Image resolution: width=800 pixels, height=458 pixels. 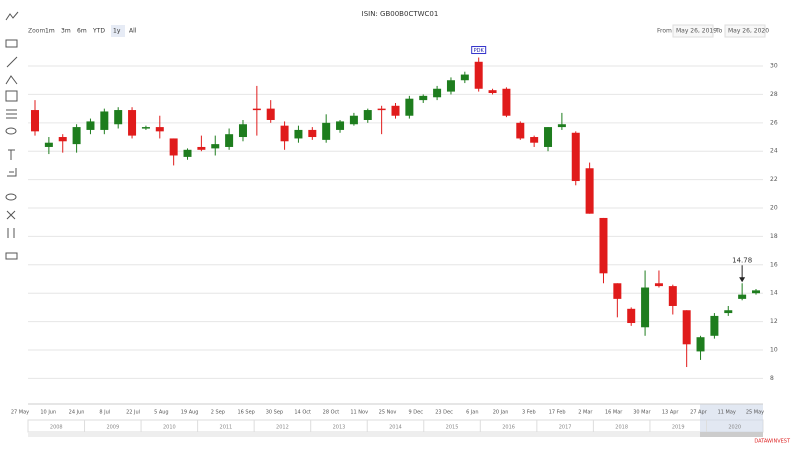 What do you see at coordinates (774, 66) in the screenshot?
I see `y-tick-label: 30` at bounding box center [774, 66].